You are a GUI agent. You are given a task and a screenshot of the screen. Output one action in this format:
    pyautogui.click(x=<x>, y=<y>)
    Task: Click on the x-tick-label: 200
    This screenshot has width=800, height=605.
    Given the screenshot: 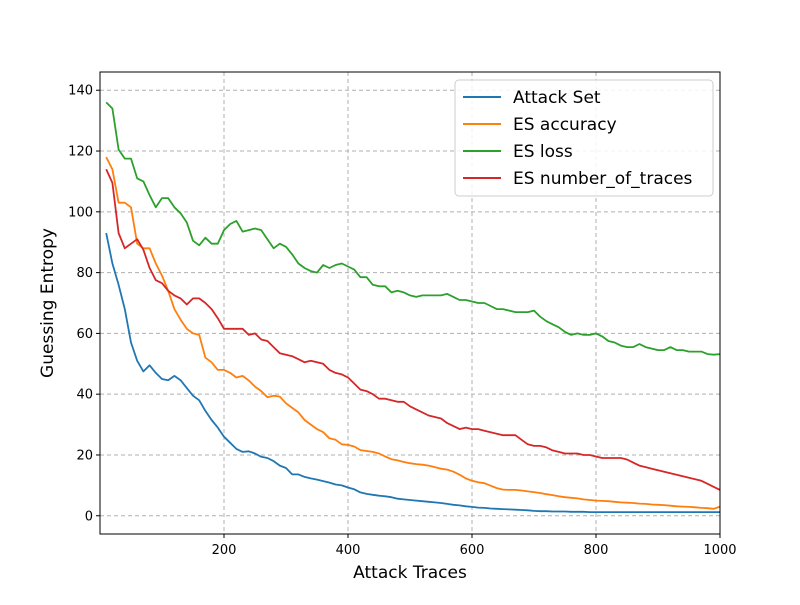 What is the action you would take?
    pyautogui.click(x=224, y=550)
    